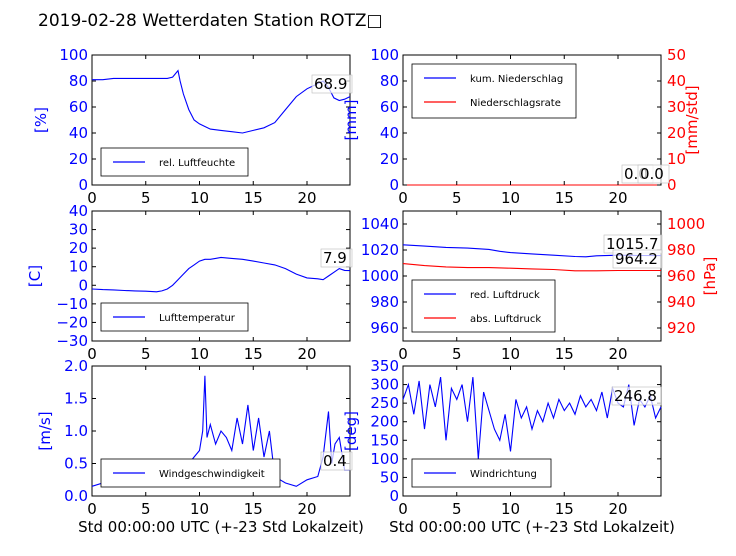 This screenshot has width=736, height=556. I want to click on y-tick-label: 1.0, so click(76, 431).